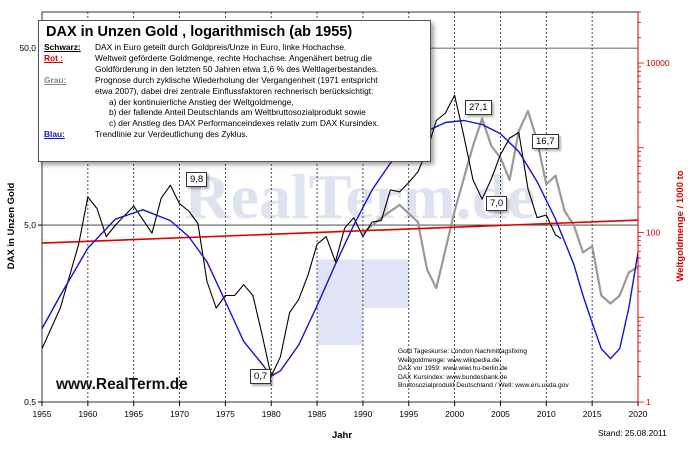 The width and height of the screenshot is (696, 452). I want to click on x-tick-label: 1960, so click(87, 414).